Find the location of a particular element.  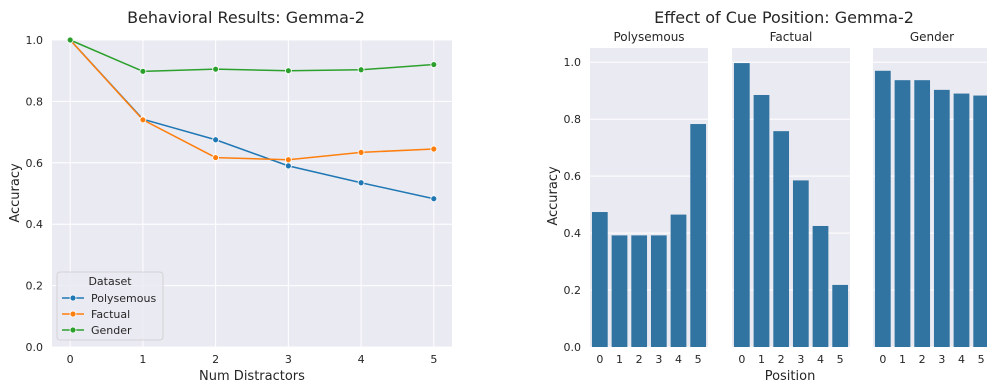

line-factual is located at coordinates (251, 100).